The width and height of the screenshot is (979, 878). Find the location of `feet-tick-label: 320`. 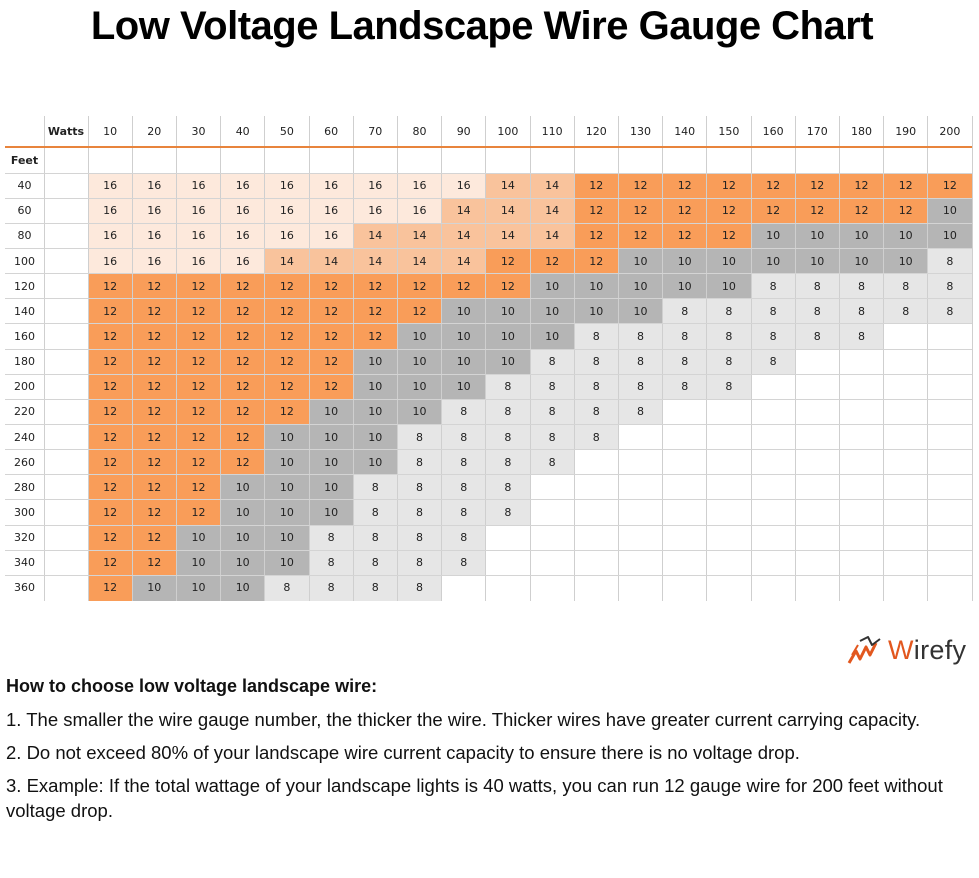

feet-tick-label: 320 is located at coordinates (24, 538).